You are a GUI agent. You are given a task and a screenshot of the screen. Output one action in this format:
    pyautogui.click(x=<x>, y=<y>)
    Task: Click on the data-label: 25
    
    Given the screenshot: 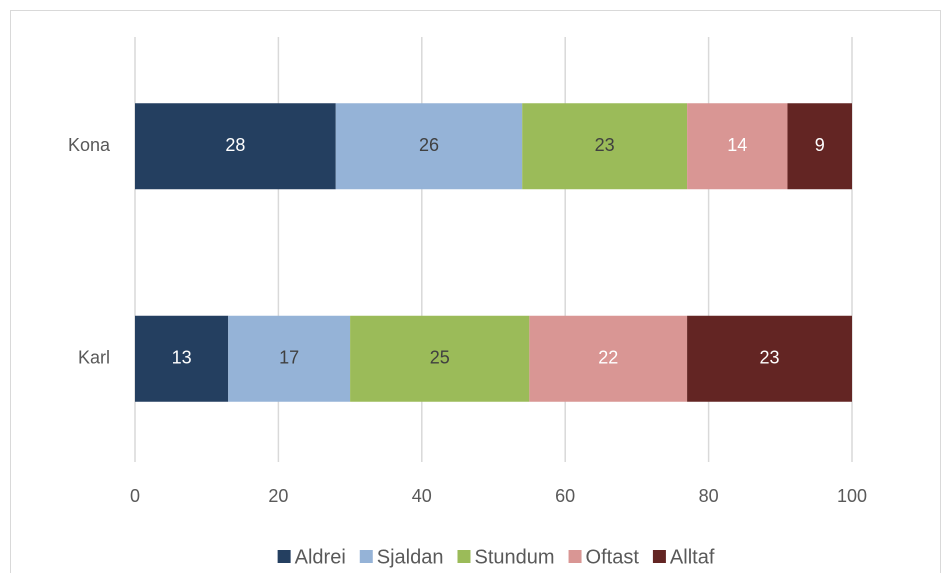 What is the action you would take?
    pyautogui.click(x=440, y=358)
    